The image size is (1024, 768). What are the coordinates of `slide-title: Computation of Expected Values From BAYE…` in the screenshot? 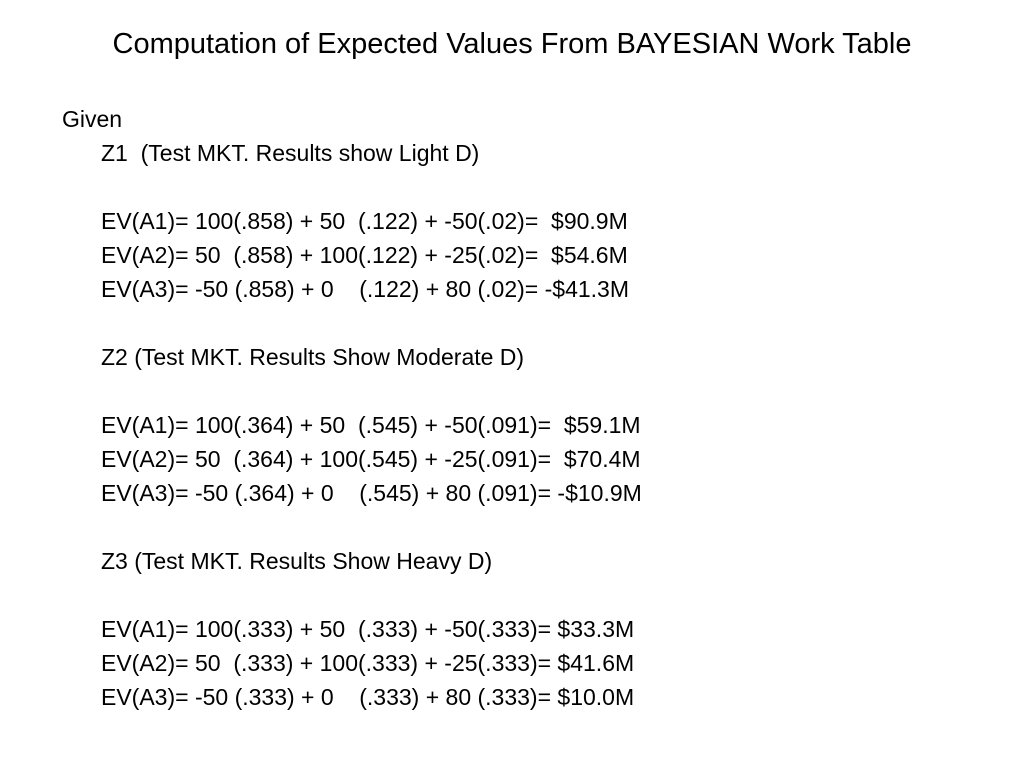 It's located at (512, 44).